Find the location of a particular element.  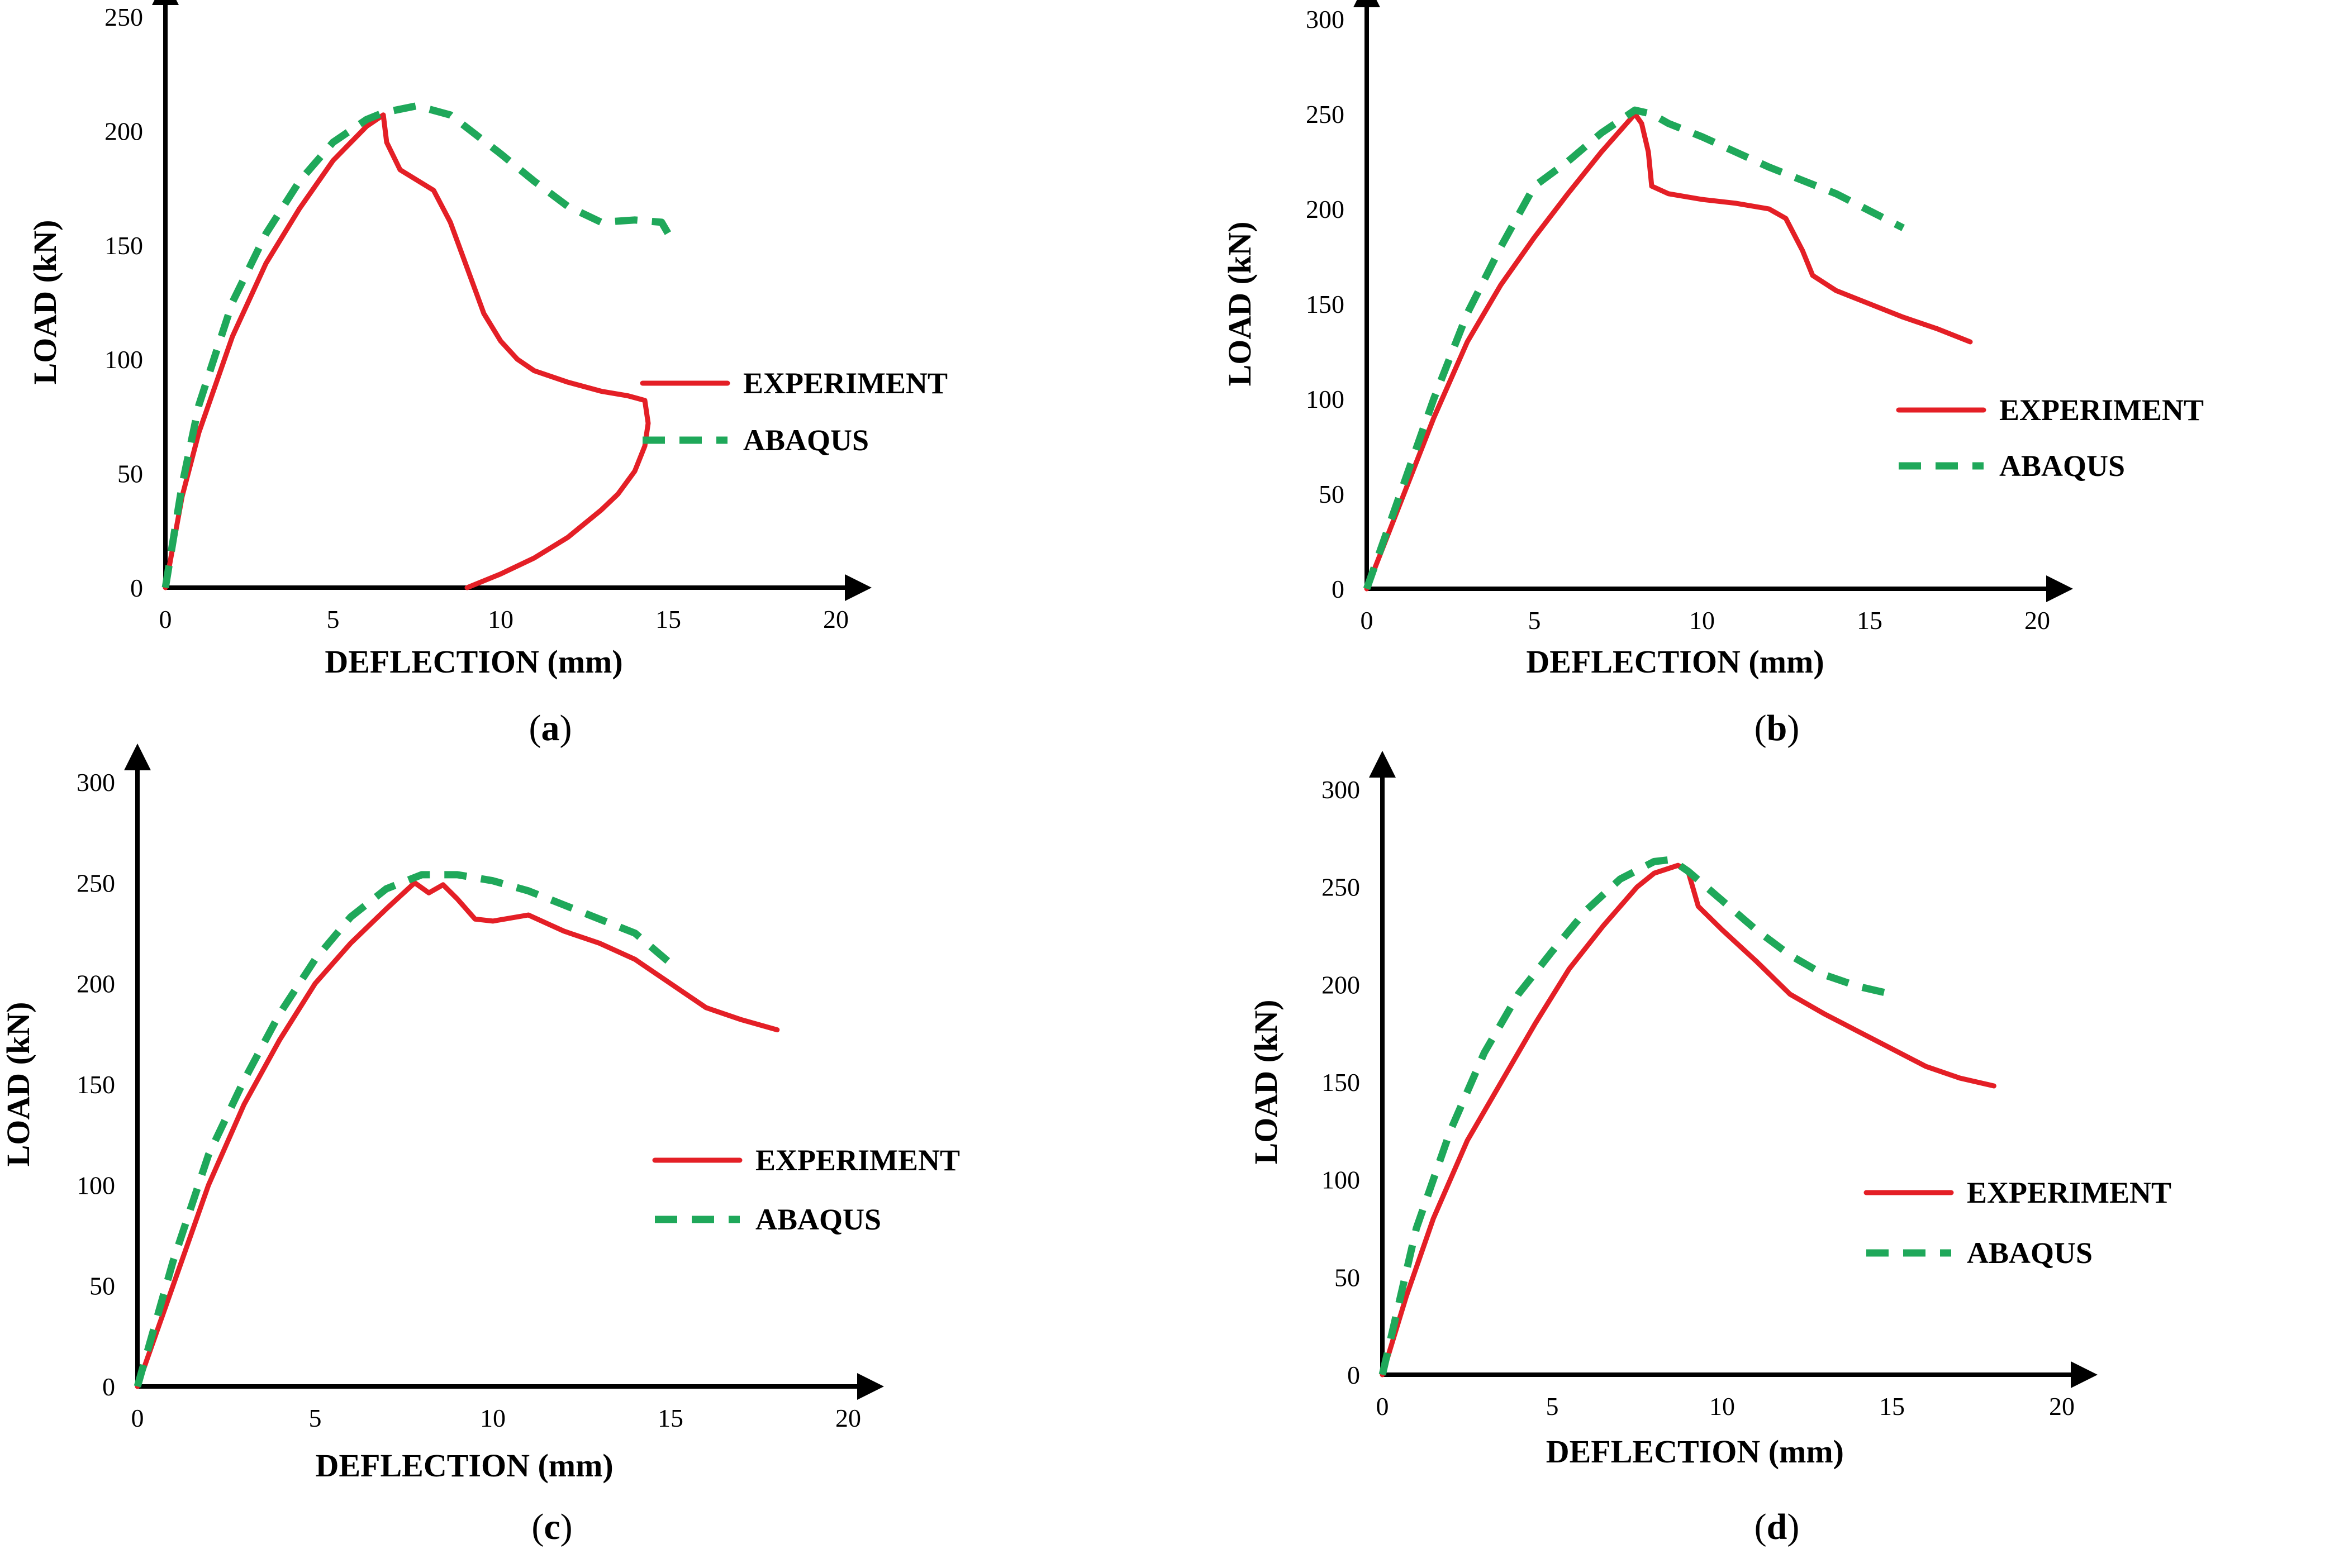

panel-caption: (a) is located at coordinates (550, 728).